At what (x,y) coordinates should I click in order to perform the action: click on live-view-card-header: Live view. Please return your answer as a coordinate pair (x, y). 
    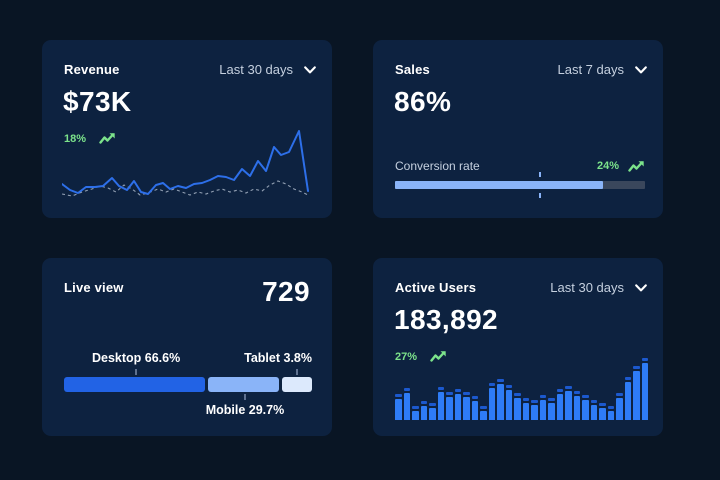
    Looking at the image, I should click on (190, 287).